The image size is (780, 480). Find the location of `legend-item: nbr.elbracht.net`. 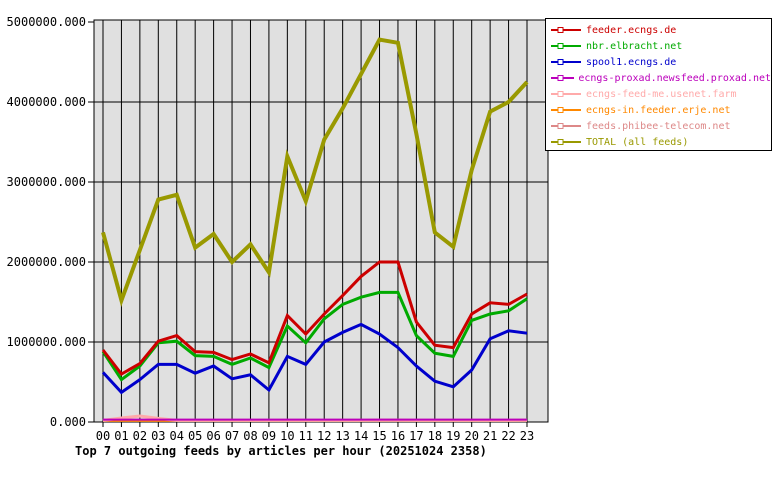

legend-item: nbr.elbracht.net is located at coordinates (660, 46).